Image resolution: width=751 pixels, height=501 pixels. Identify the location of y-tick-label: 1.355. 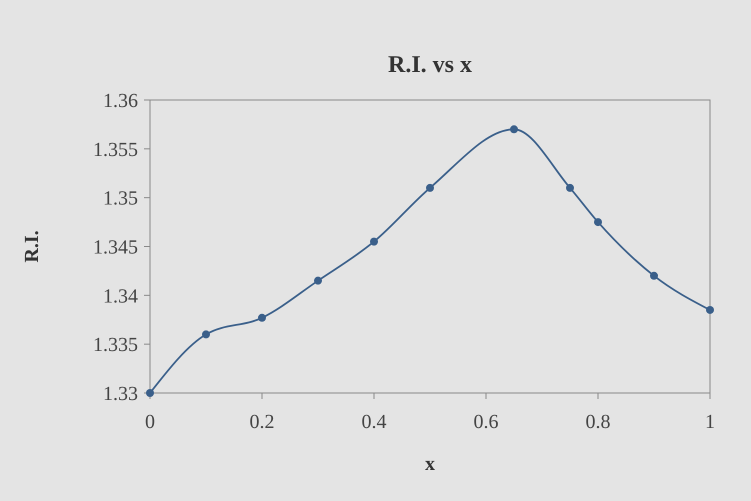
(115, 149).